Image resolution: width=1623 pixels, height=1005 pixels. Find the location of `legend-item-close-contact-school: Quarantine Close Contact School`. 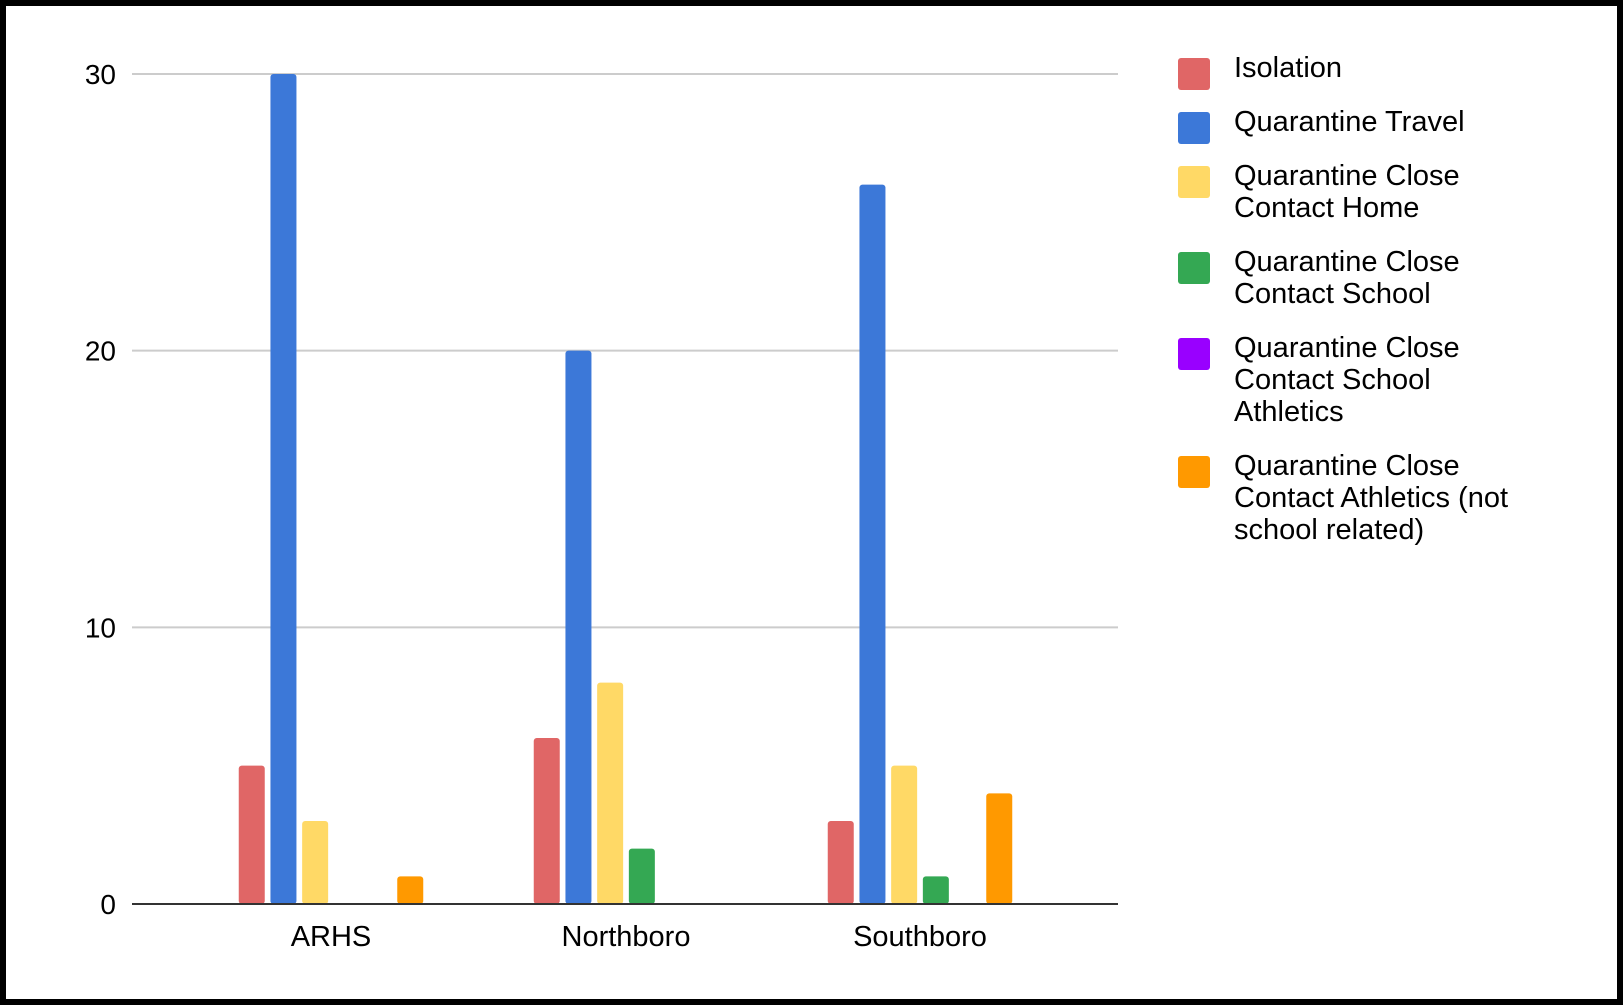

legend-item-close-contact-school: Quarantine Close Contact School is located at coordinates (1388, 278).